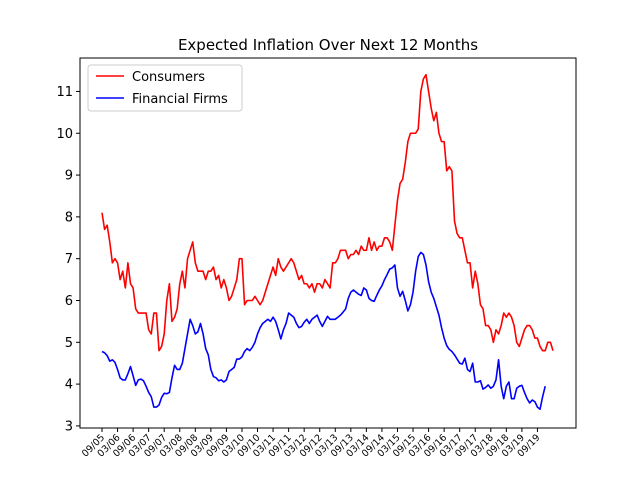  I want to click on y-tick-label: 7, so click(69, 259).